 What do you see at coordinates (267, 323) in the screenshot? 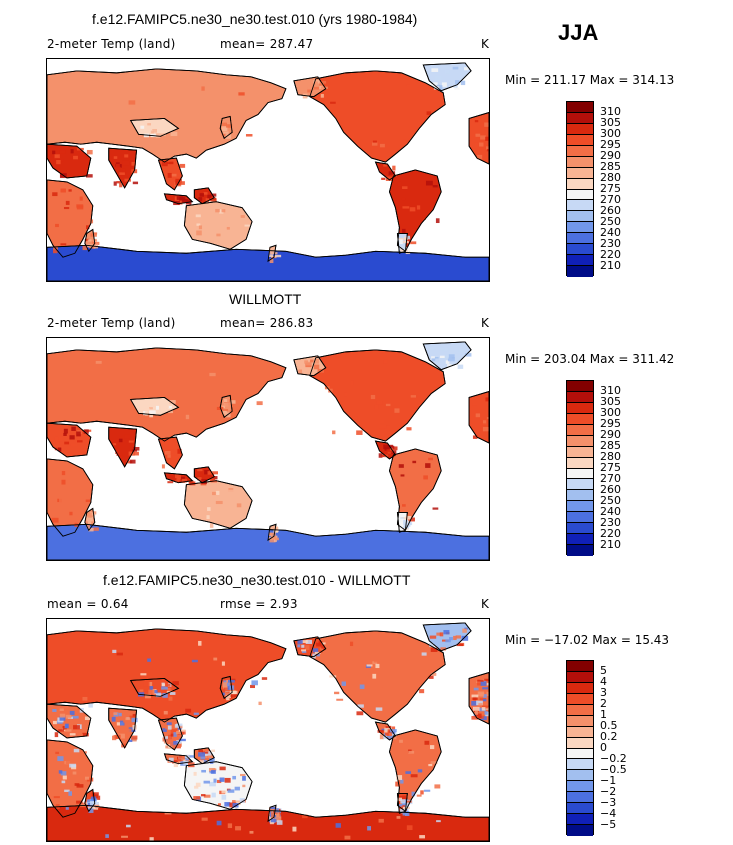
I see `panel-2-mean-label: mean= 286.83` at bounding box center [267, 323].